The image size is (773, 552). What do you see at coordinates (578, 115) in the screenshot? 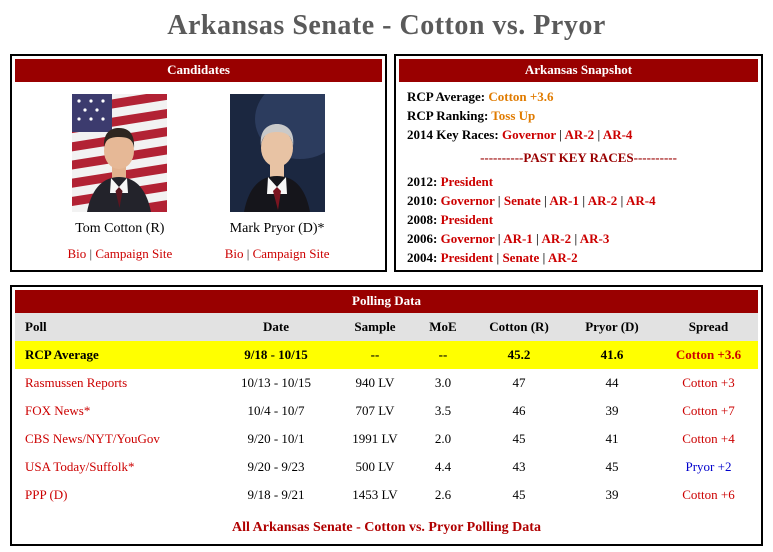
I see `rcp-ranking-line: RCP Ranking: Toss Up` at bounding box center [578, 115].